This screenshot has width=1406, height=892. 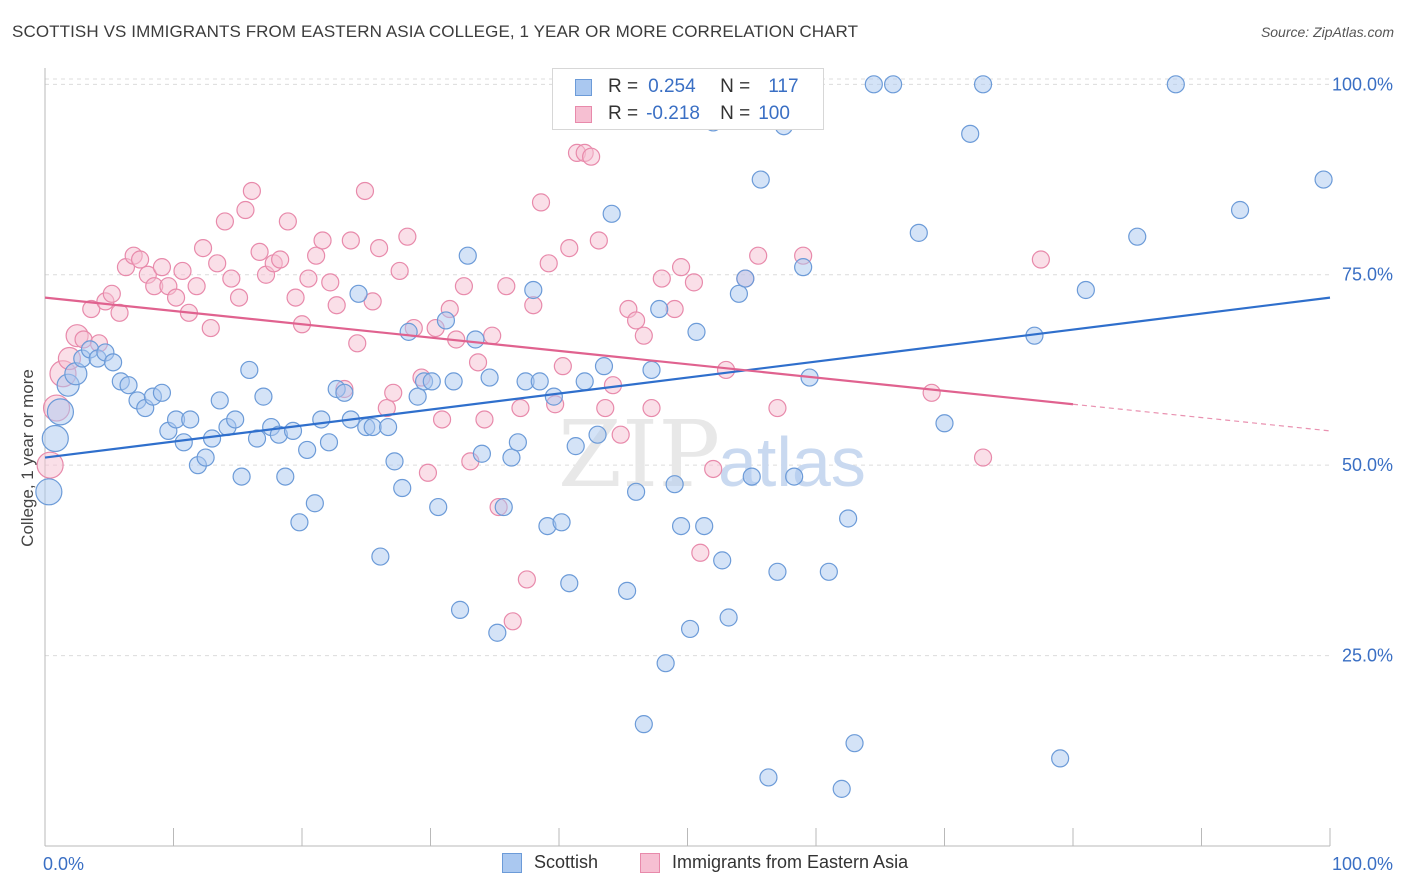 What do you see at coordinates (1362, 84) in the screenshot?
I see `y-tick-label-100: 100.0%` at bounding box center [1362, 84].